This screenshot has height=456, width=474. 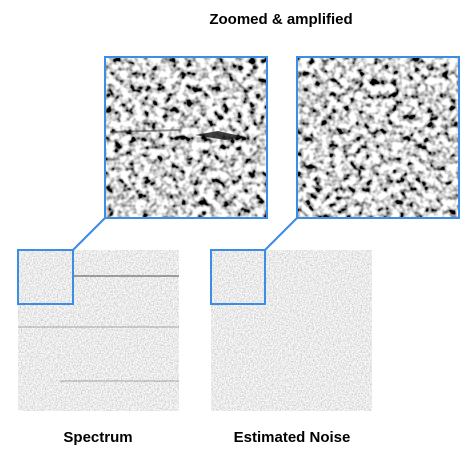 What do you see at coordinates (280, 19) in the screenshot?
I see `figure-title: Zoomed & amplified` at bounding box center [280, 19].